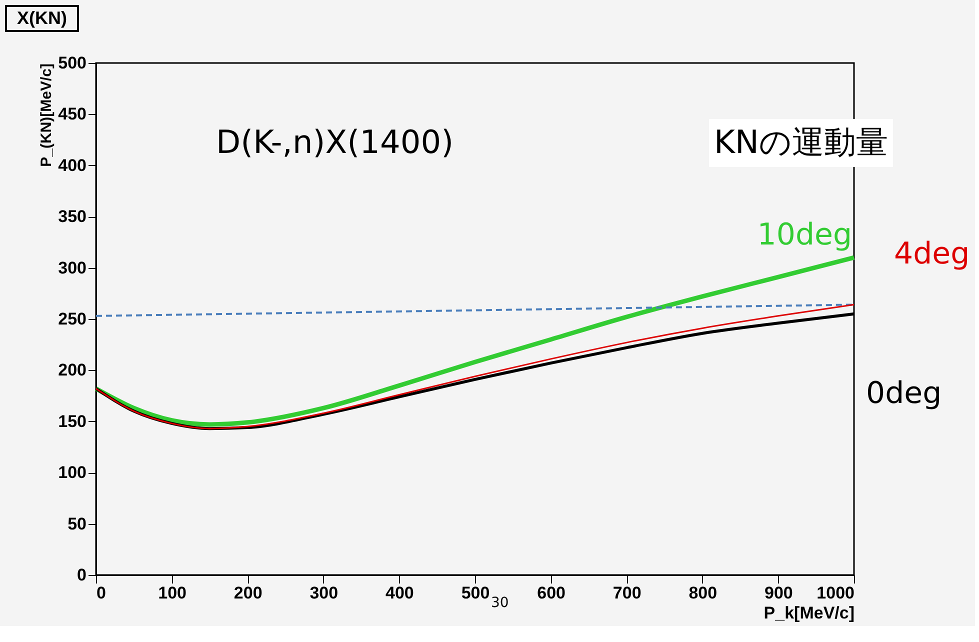  What do you see at coordinates (551, 593) in the screenshot?
I see `x-tick-label: 600` at bounding box center [551, 593].